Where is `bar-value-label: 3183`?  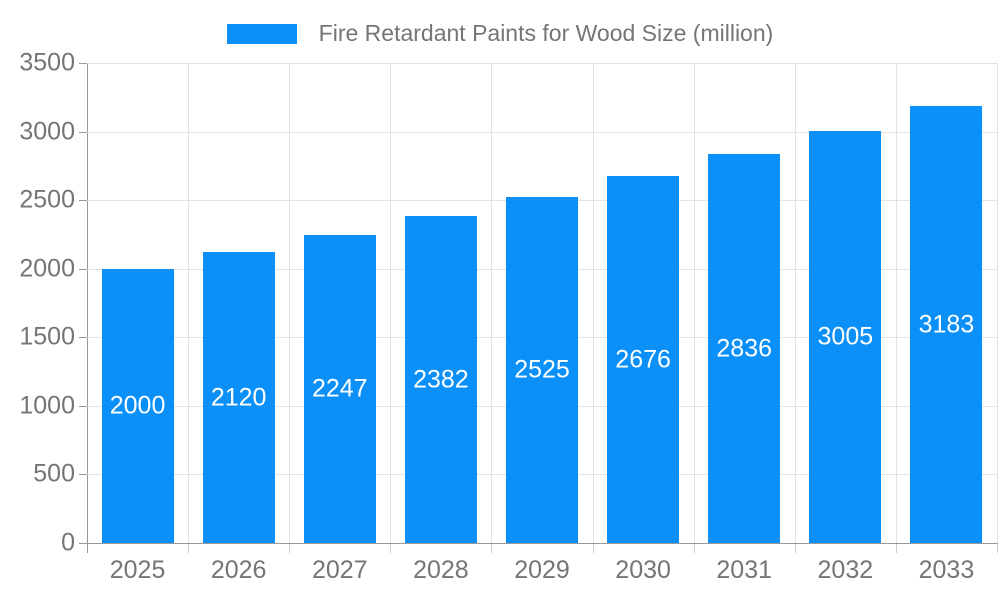 bar-value-label: 3183 is located at coordinates (946, 324).